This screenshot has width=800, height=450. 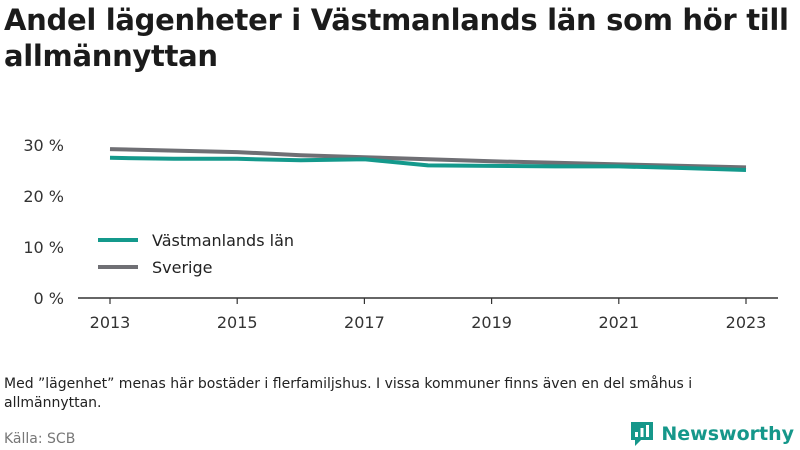 I want to click on x-tick-label: 2021, so click(x=618, y=322).